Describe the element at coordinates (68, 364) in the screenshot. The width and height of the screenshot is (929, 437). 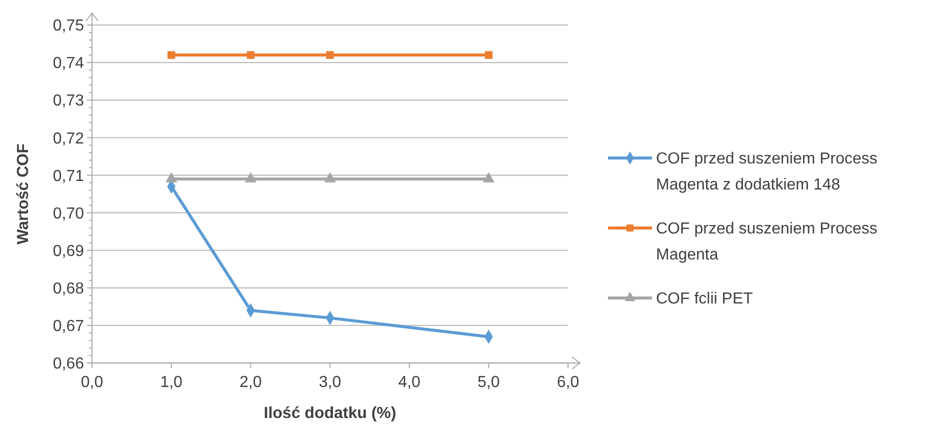
I see `y-tick-label: 0,66` at that location.